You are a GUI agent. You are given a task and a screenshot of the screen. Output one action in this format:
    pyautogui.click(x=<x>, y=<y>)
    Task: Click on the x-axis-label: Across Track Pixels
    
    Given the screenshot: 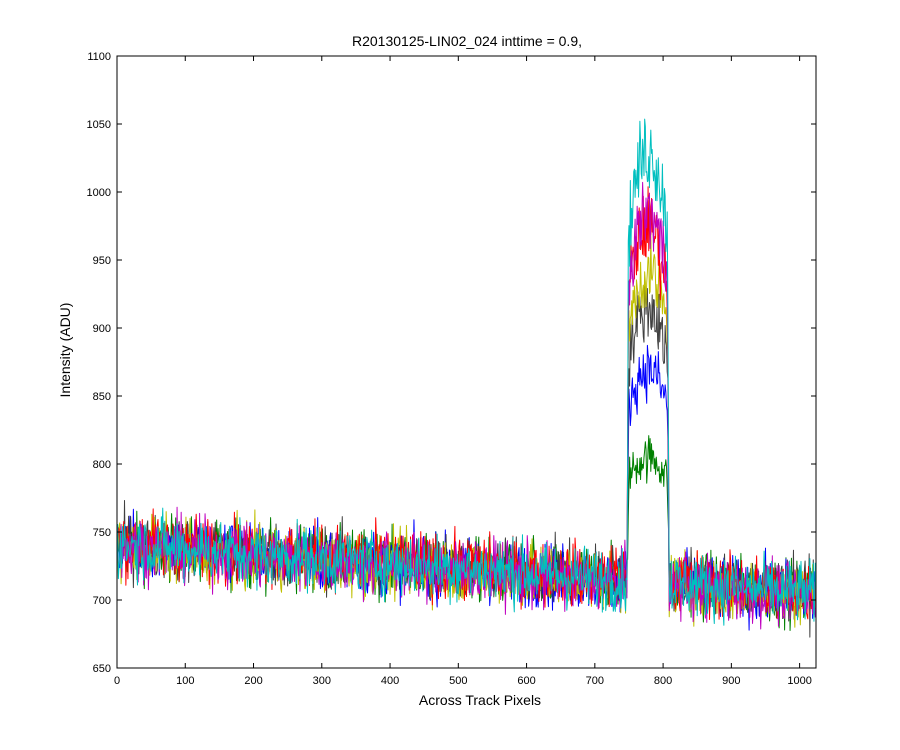 What is the action you would take?
    pyautogui.click(x=480, y=700)
    